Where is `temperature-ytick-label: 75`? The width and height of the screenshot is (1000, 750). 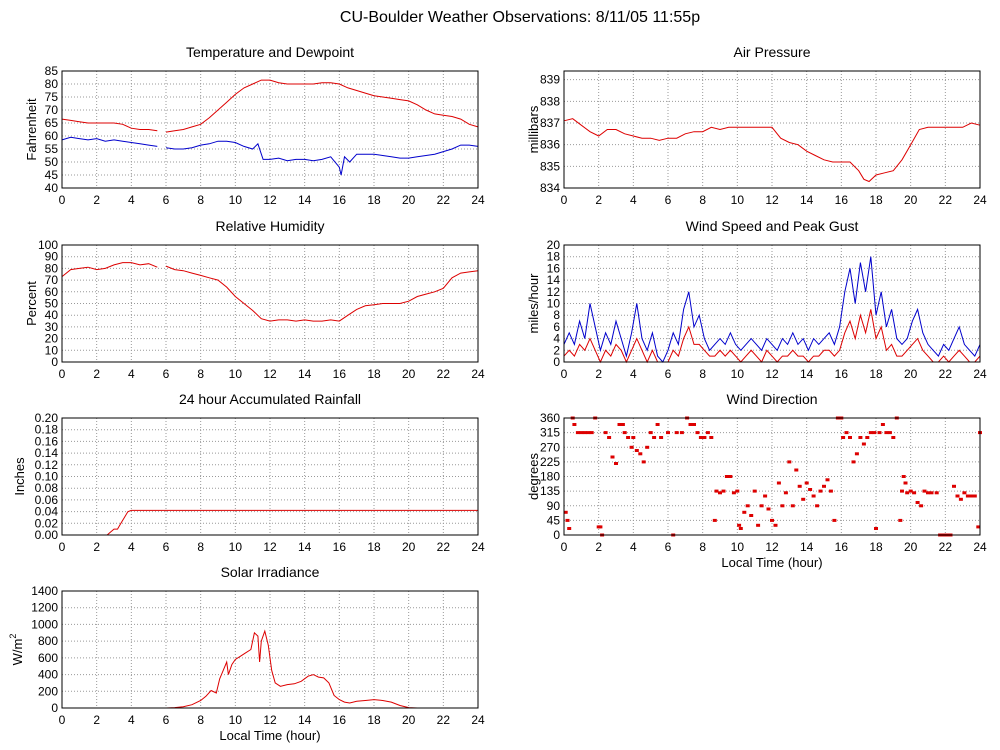 temperature-ytick-label: 75 is located at coordinates (52, 97).